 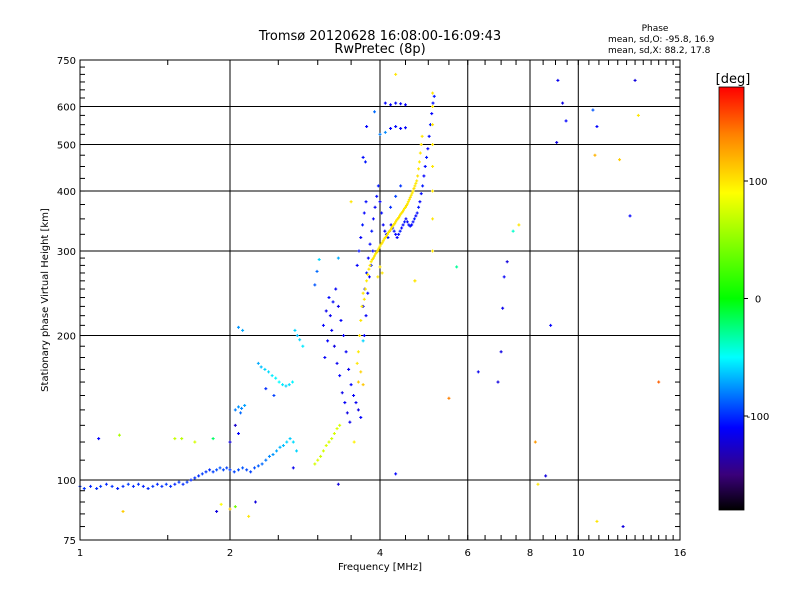 What do you see at coordinates (530, 553) in the screenshot?
I see `x-tick-label: 8` at bounding box center [530, 553].